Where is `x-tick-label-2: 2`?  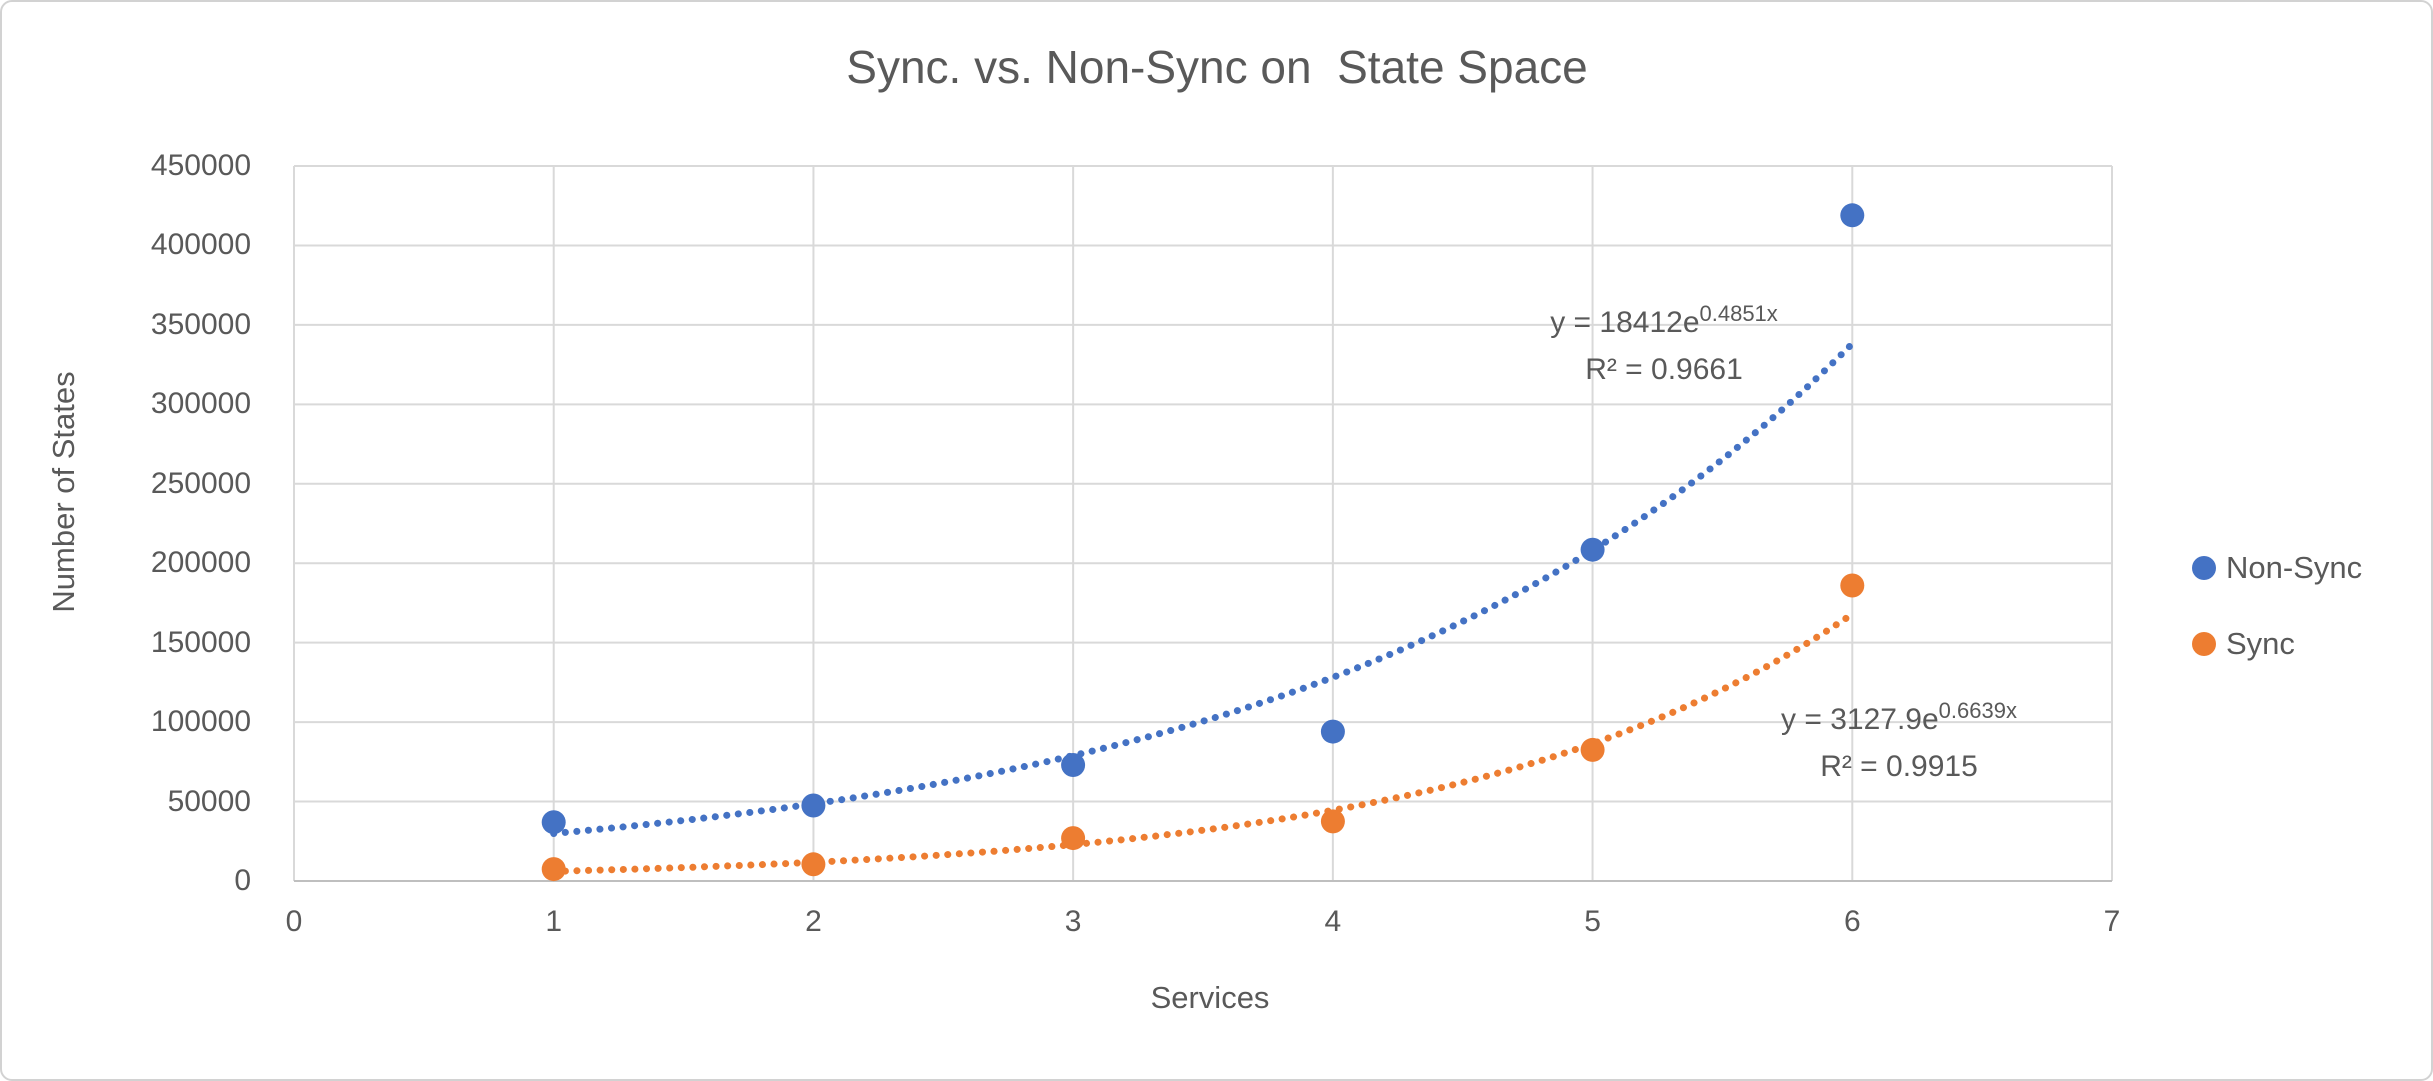
x-tick-label-2: 2 is located at coordinates (813, 921).